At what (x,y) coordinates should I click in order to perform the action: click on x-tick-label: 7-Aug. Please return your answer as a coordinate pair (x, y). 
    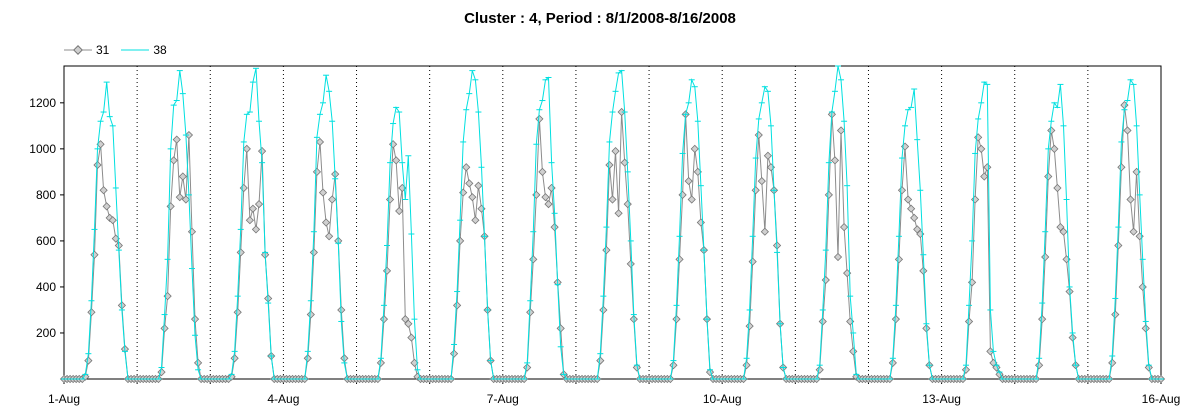
    Looking at the image, I should click on (503, 399).